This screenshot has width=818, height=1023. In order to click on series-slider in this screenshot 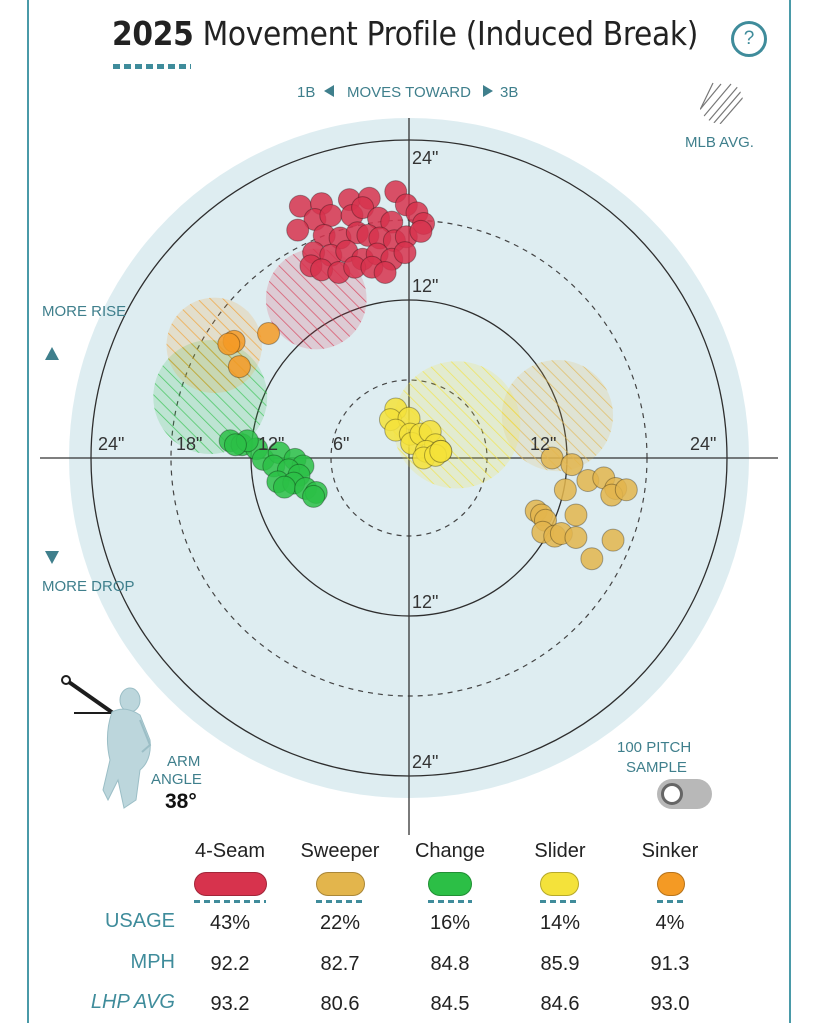, I will do `click(415, 433)`.